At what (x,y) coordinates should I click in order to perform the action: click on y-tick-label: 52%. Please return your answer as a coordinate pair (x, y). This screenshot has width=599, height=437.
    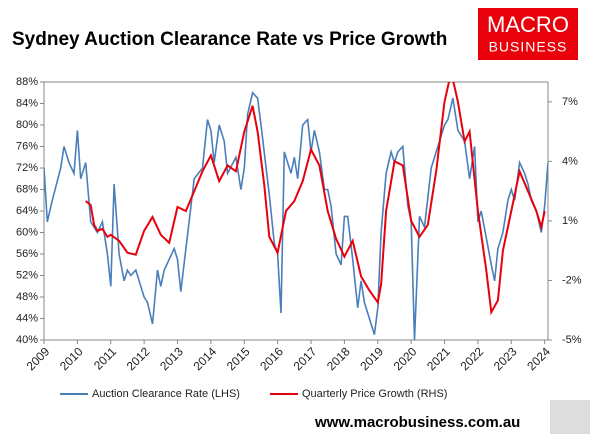
    Looking at the image, I should click on (27, 275).